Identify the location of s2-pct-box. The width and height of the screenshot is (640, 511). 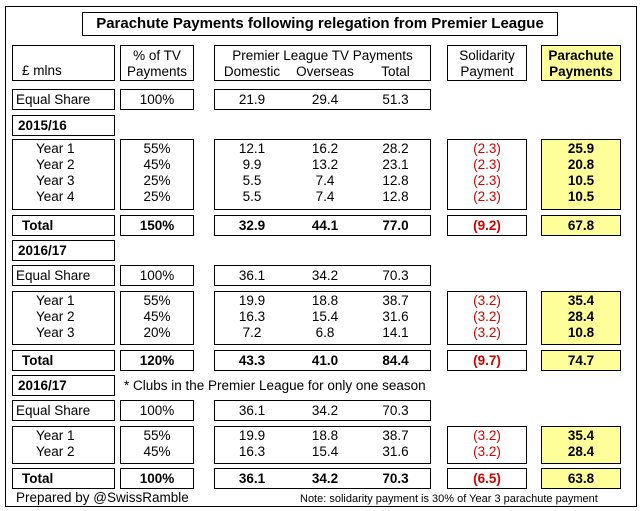
(157, 318).